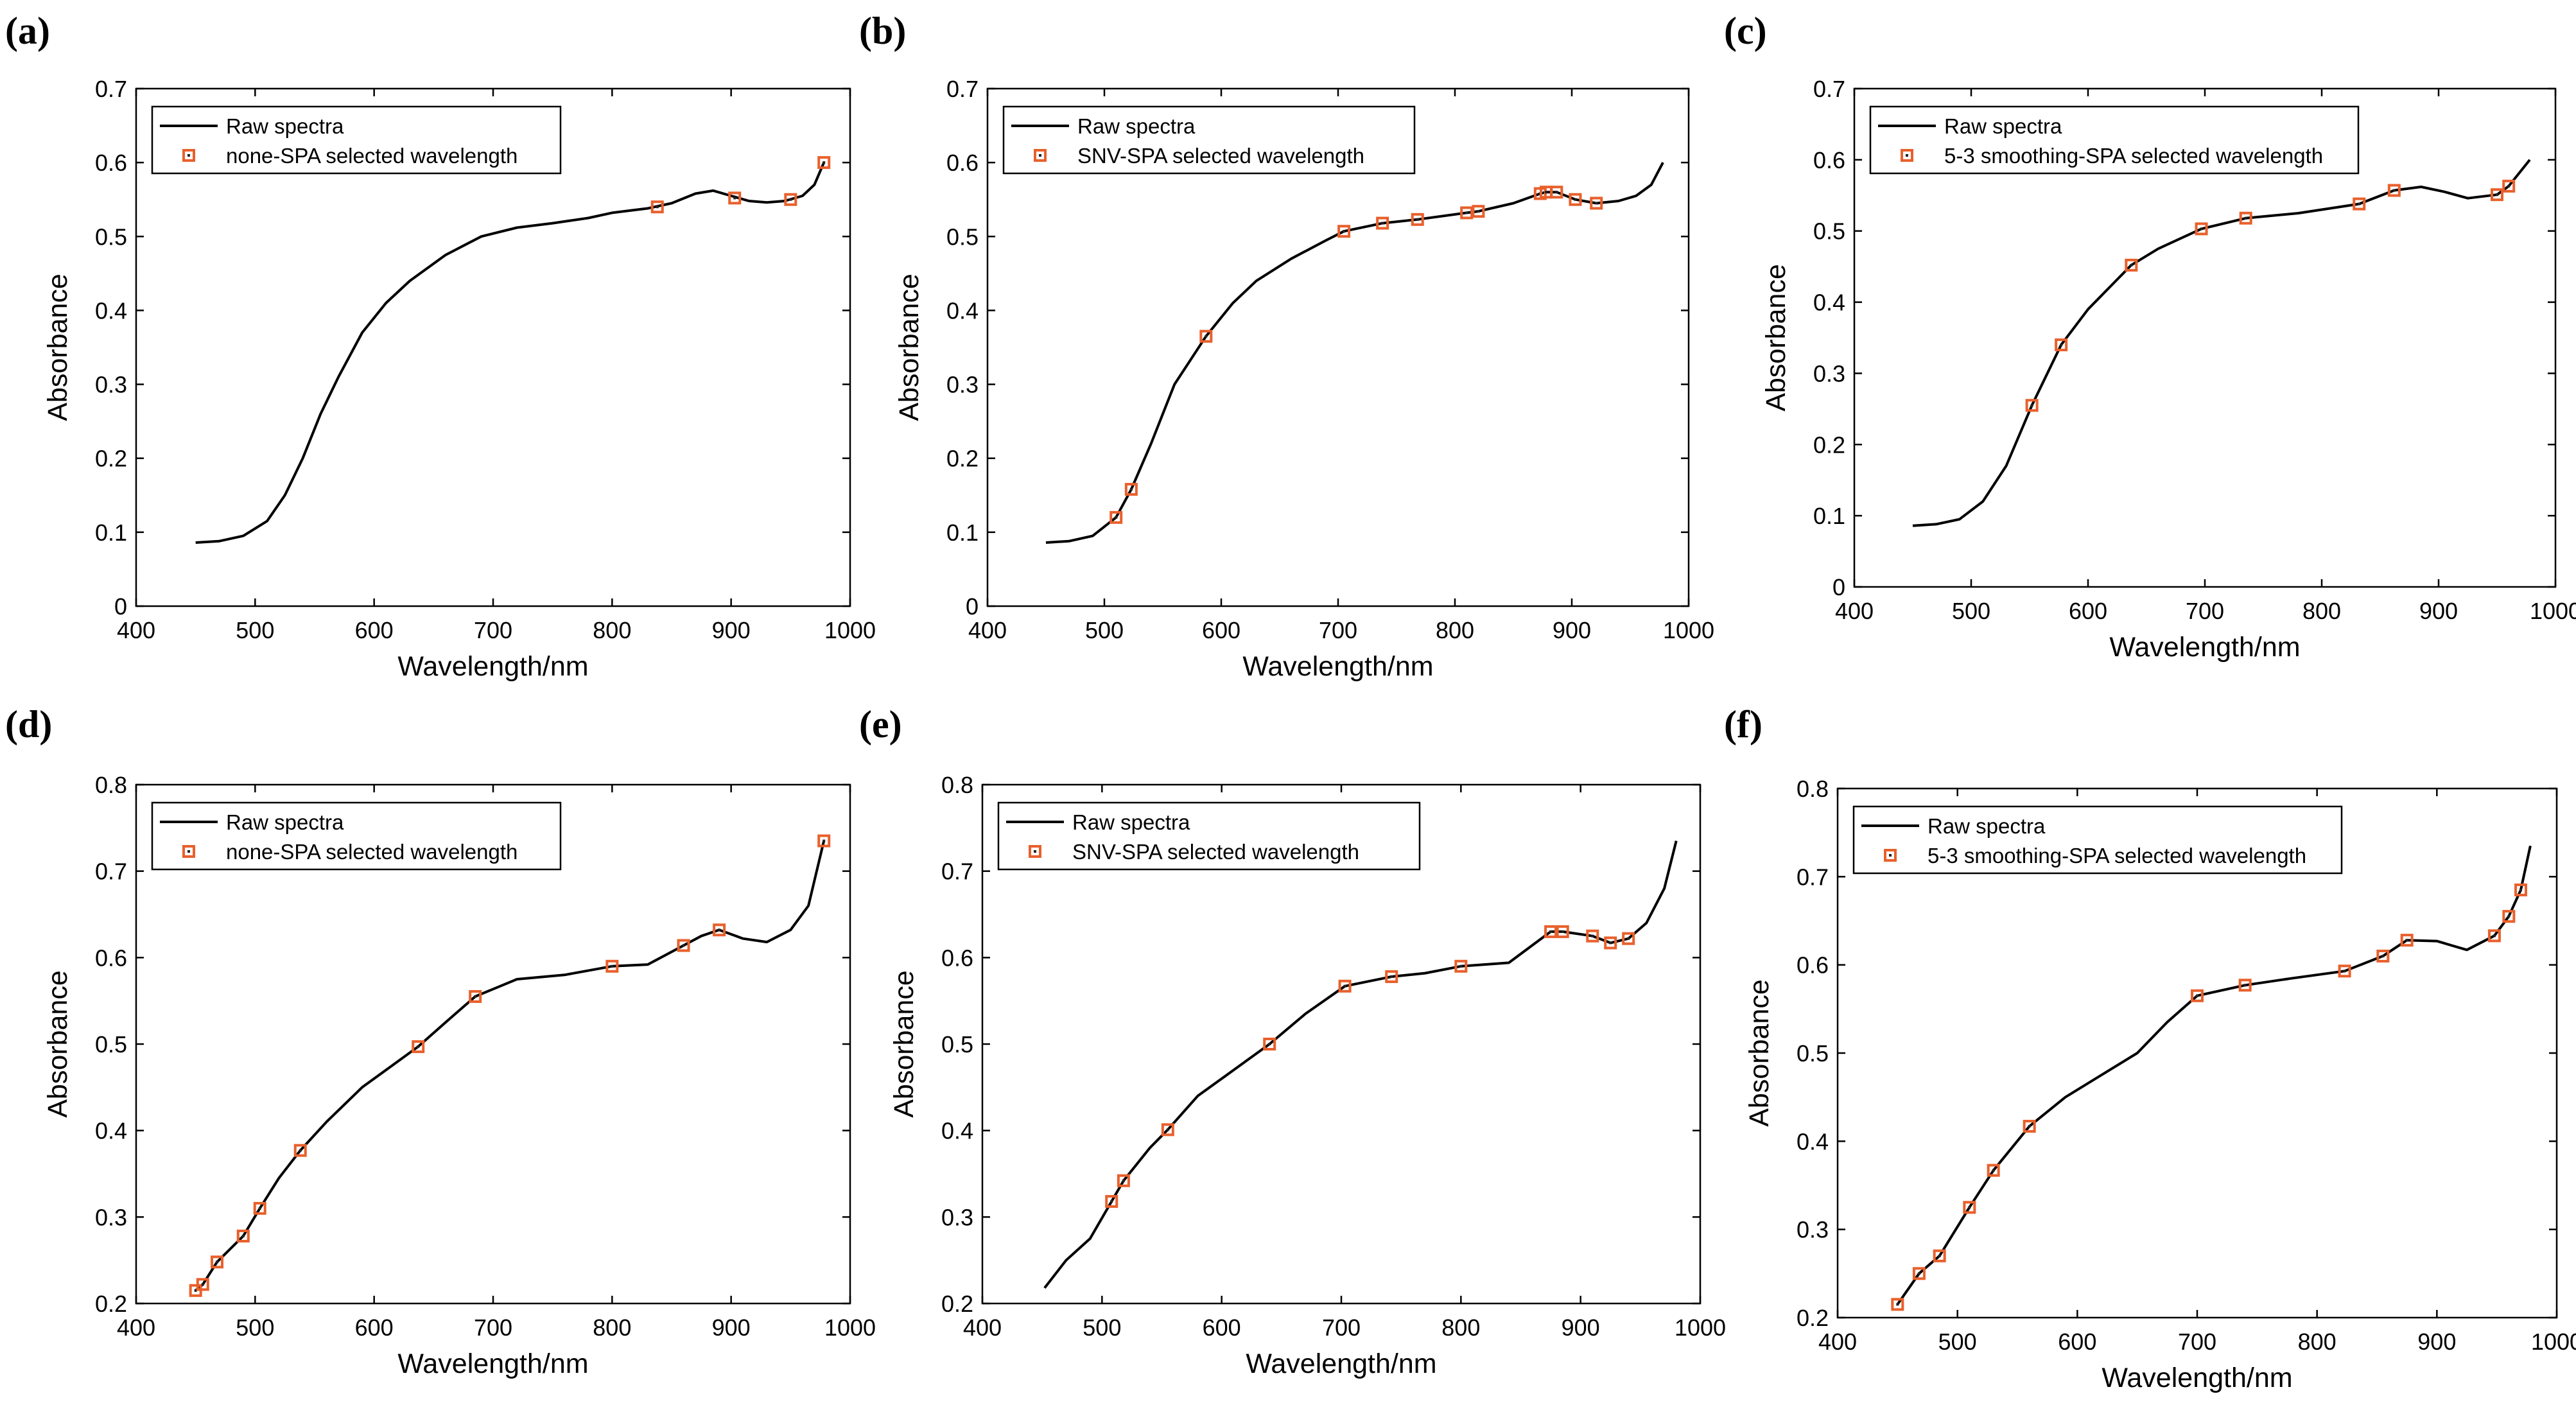  I want to click on panel-label: (f), so click(1743, 724).